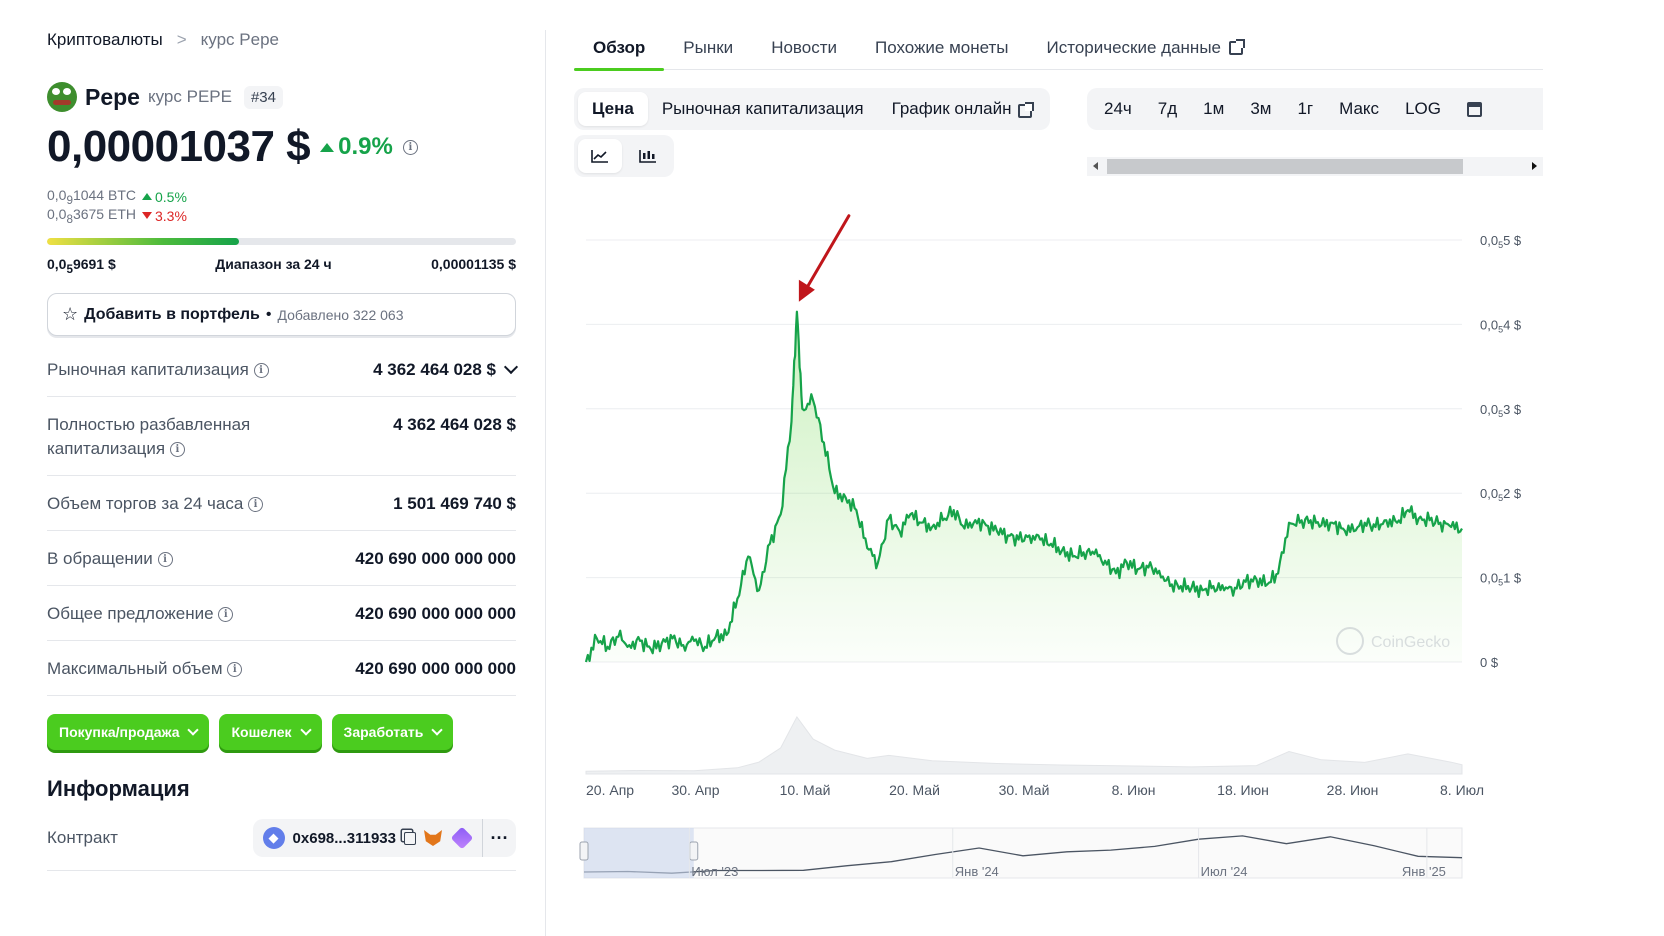  I want to click on wallet-gem-icon, so click(462, 838).